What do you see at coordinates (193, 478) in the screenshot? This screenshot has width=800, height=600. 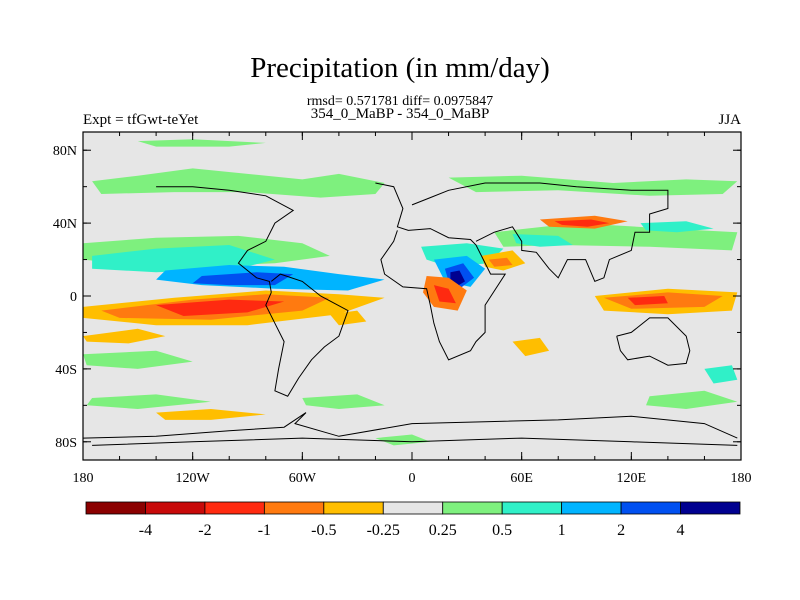 I see `x-tick-label-1: 120W` at bounding box center [193, 478].